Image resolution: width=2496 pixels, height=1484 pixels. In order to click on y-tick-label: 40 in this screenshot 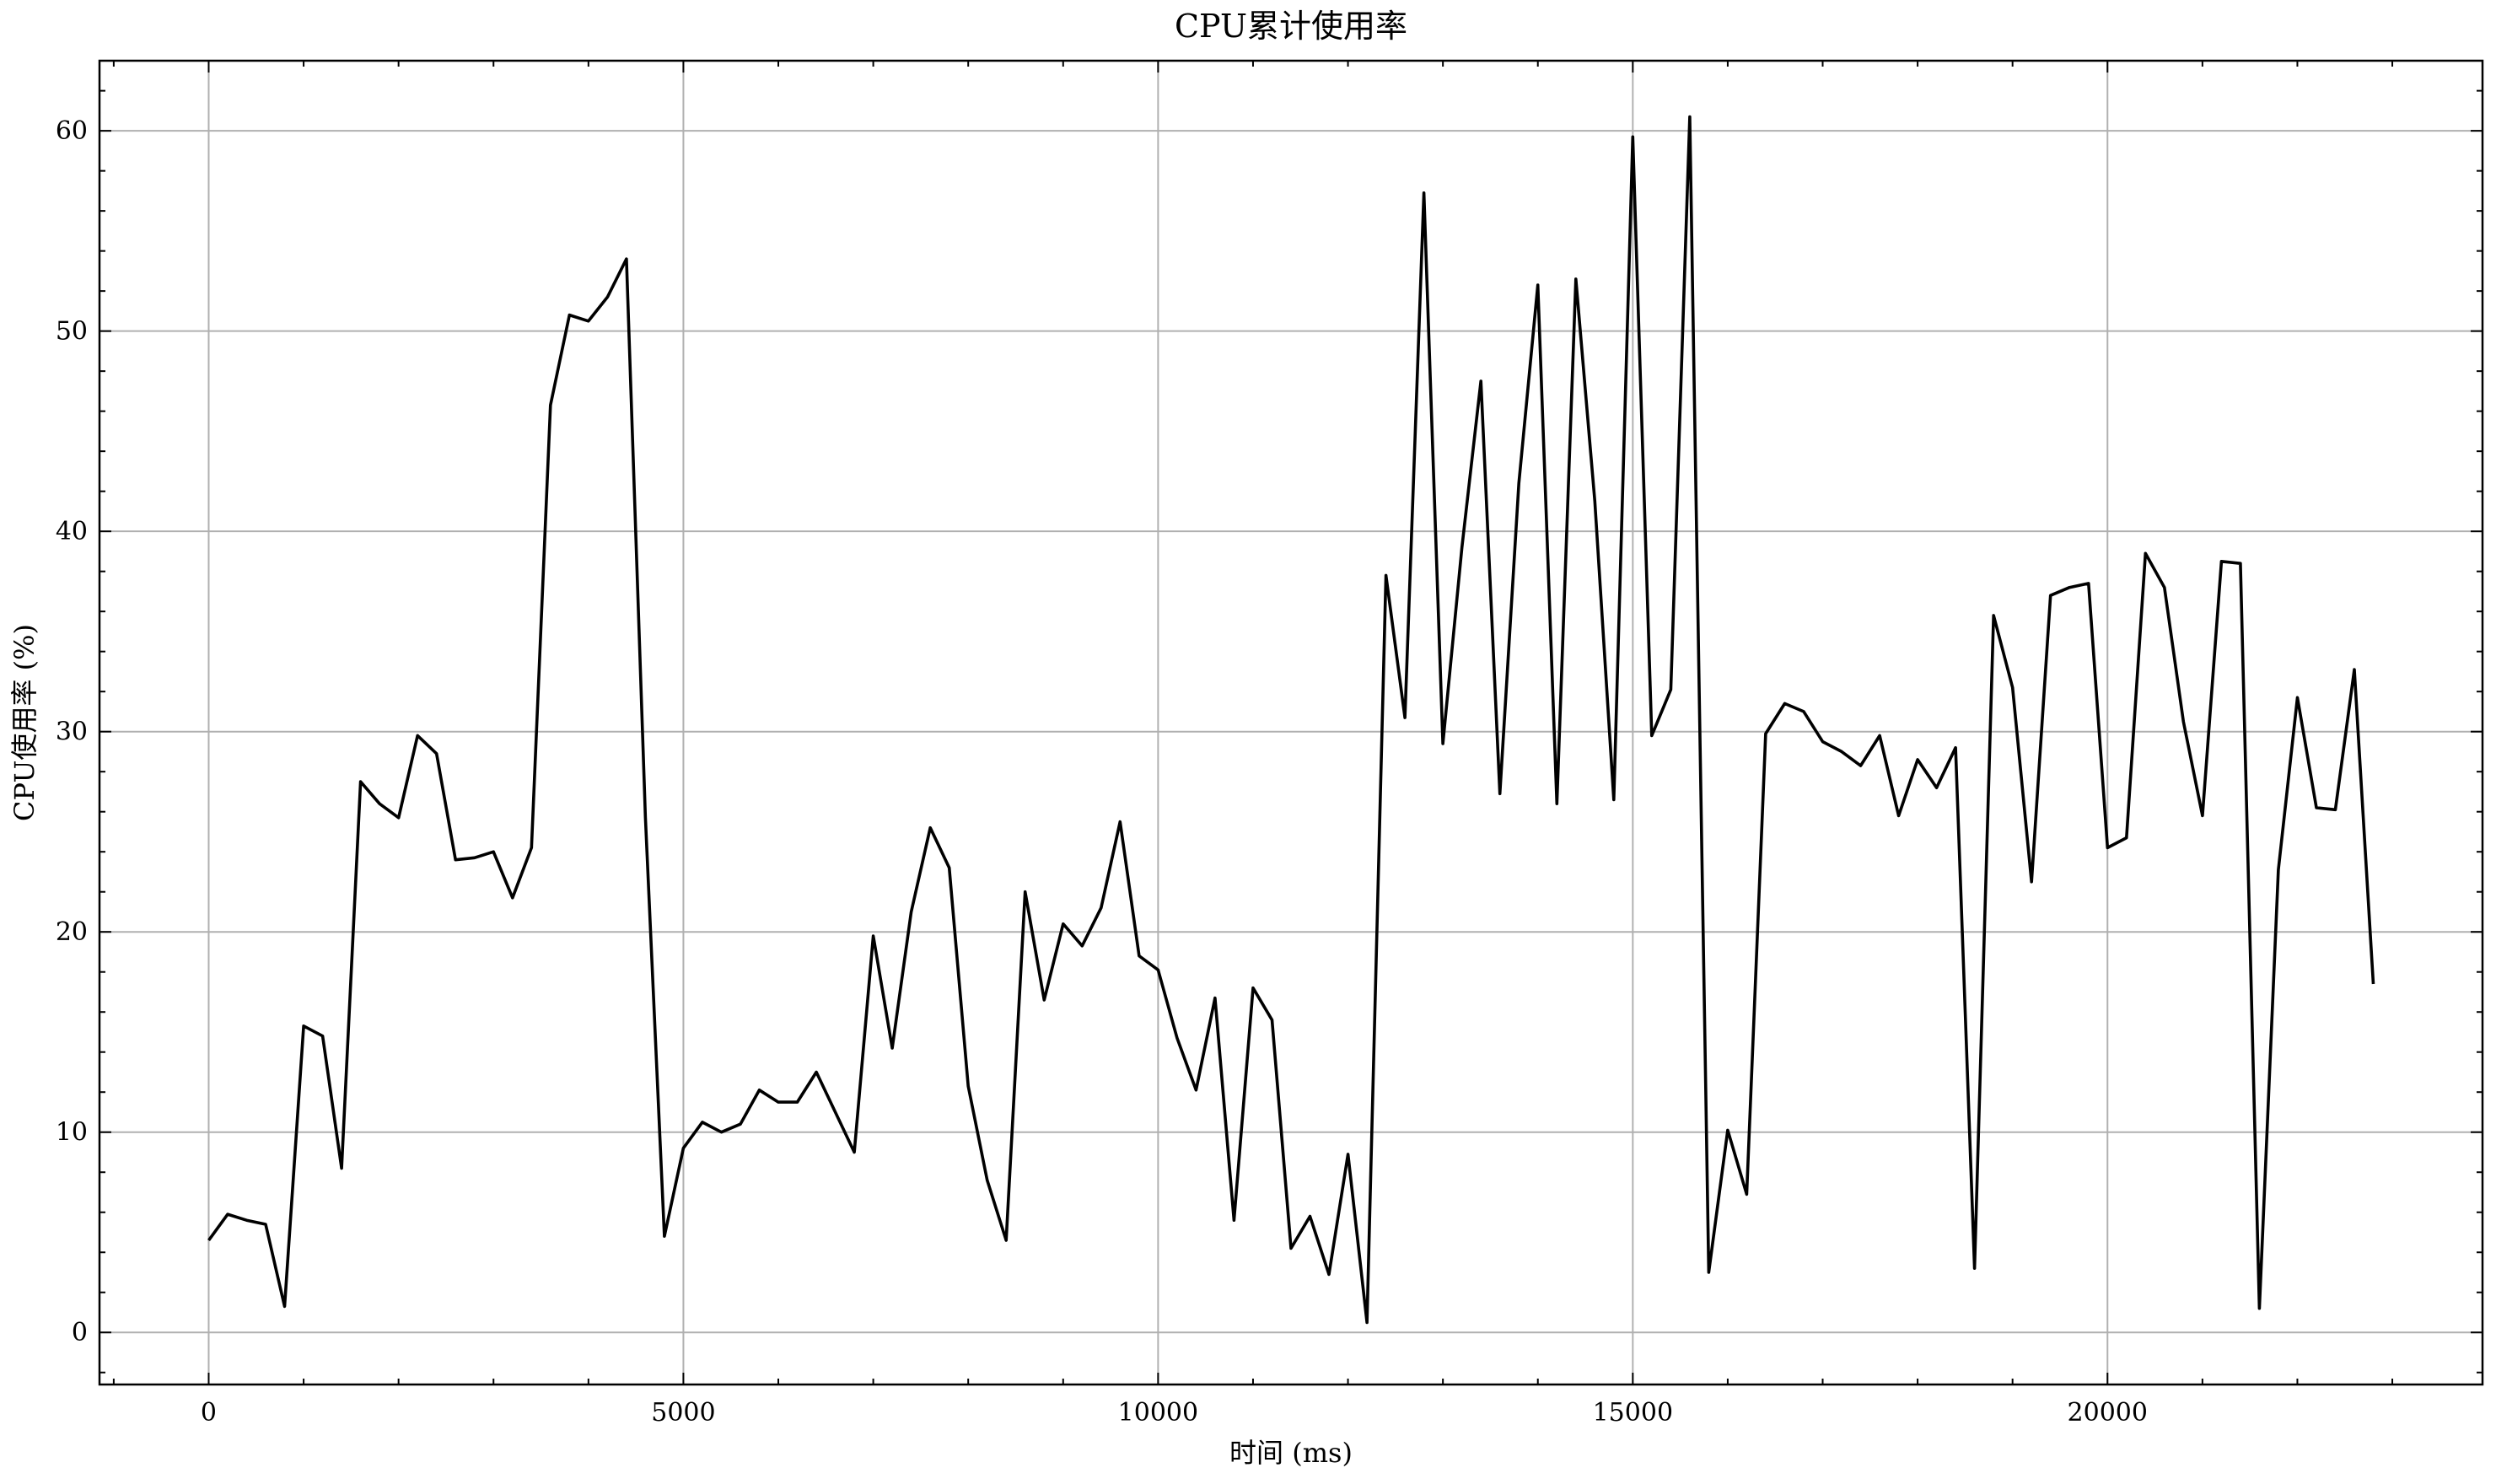, I will do `click(72, 531)`.